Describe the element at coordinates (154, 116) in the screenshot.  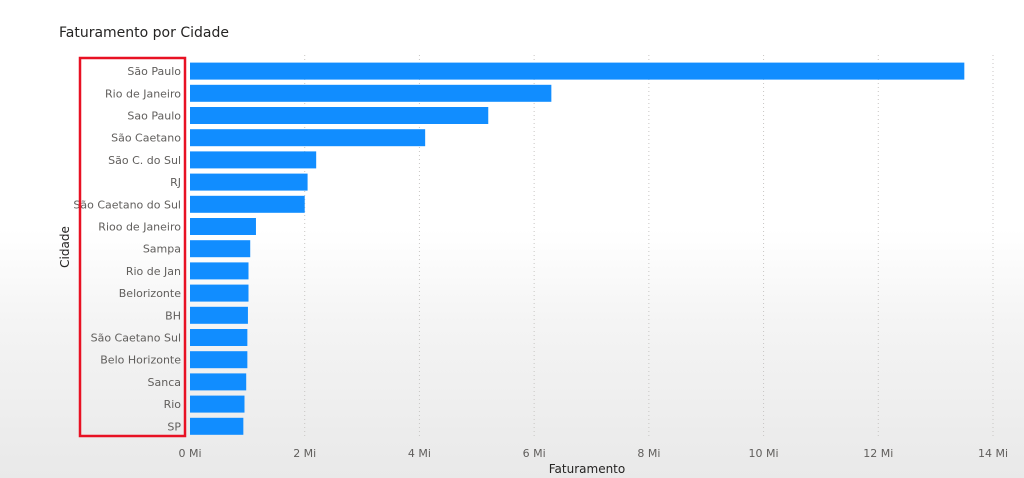
I see `category-label: Sao Paulo` at that location.